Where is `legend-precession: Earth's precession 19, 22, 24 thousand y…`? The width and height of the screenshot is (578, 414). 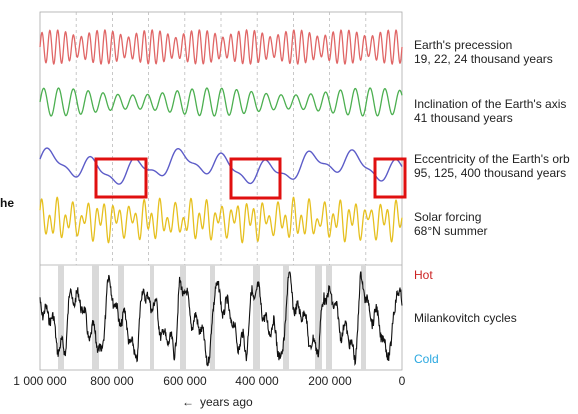
legend-precession: Earth's precession 19, 22, 24 thousand y… is located at coordinates (483, 52).